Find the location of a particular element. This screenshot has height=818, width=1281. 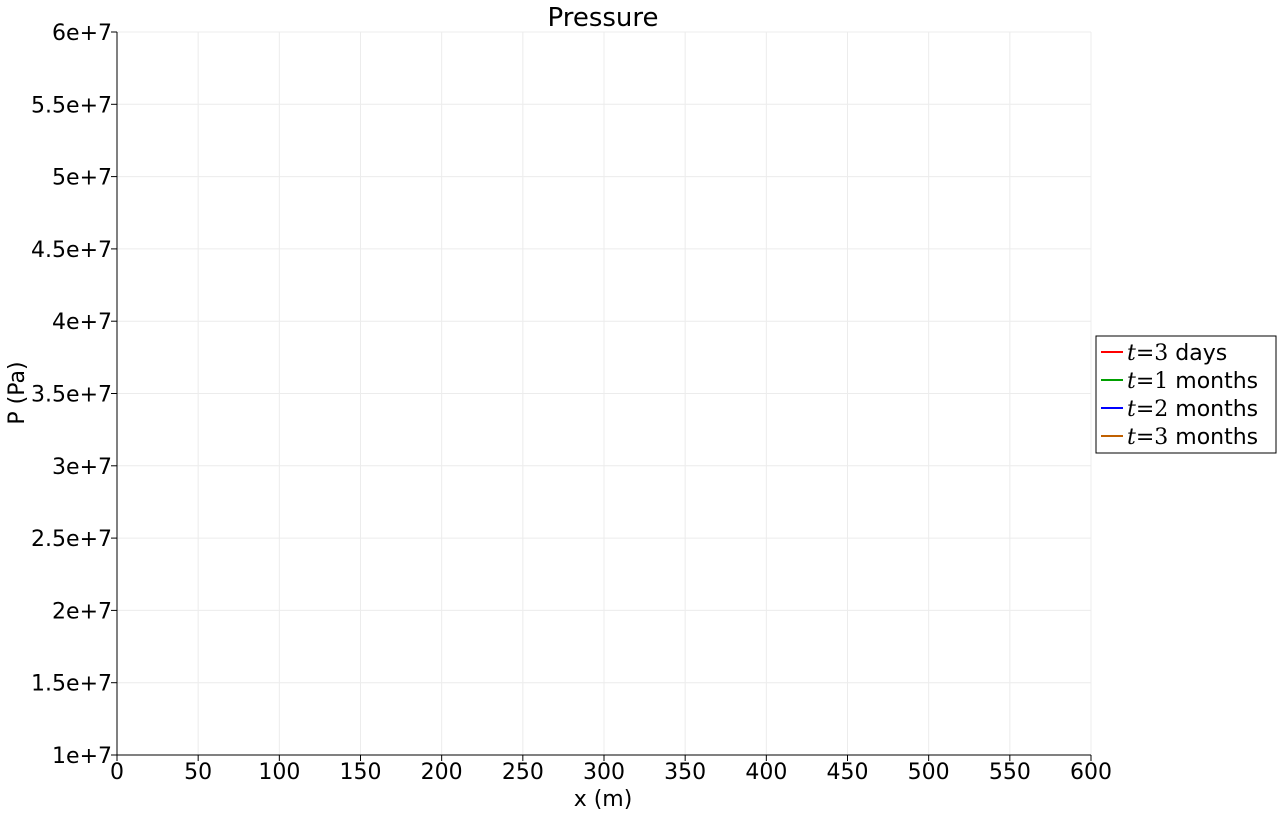

y-tick-label: 6e+7 is located at coordinates (82, 33).